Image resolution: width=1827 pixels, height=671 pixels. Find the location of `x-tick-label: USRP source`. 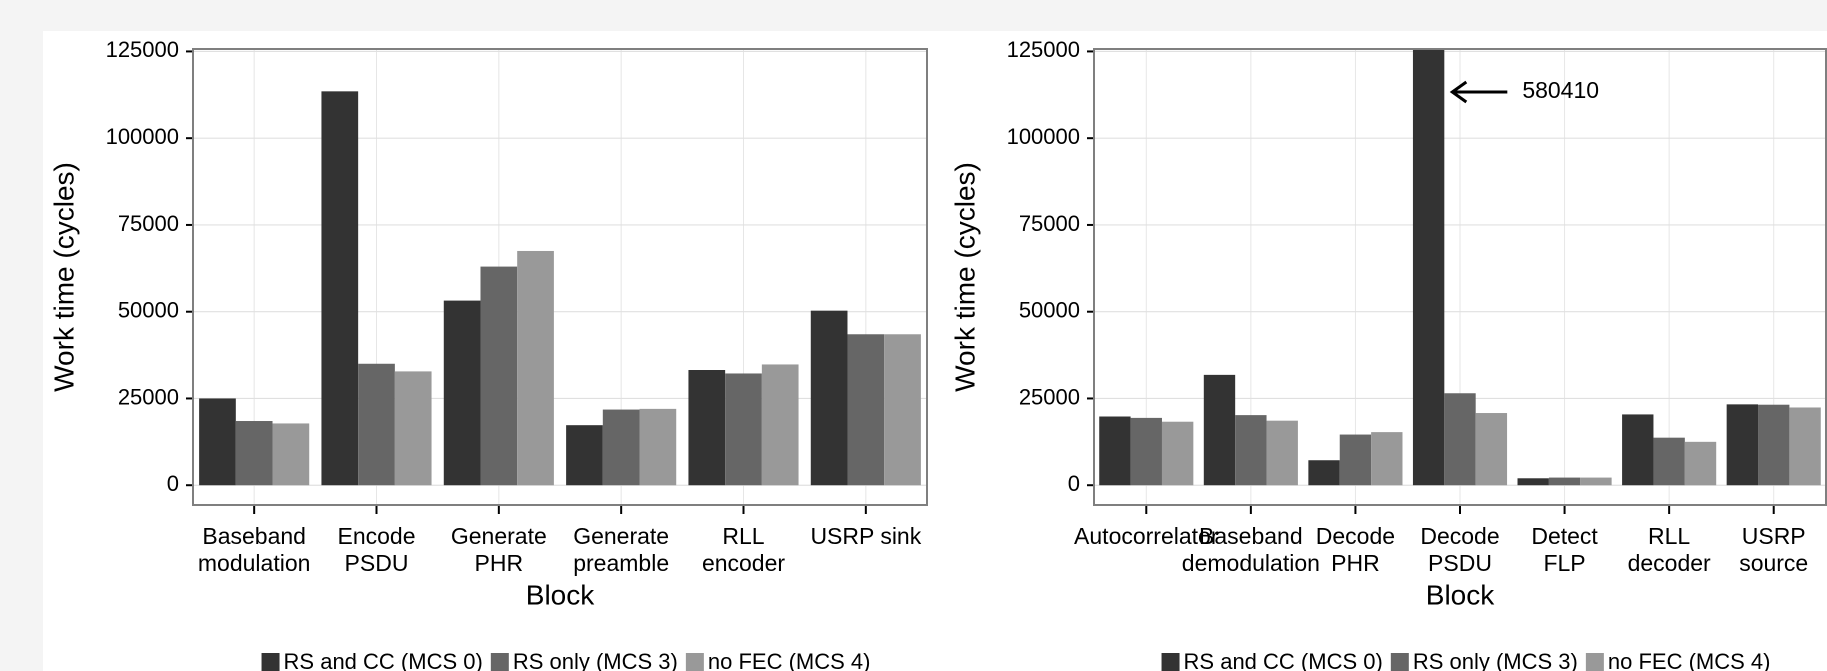

x-tick-label: USRP source is located at coordinates (1773, 549).